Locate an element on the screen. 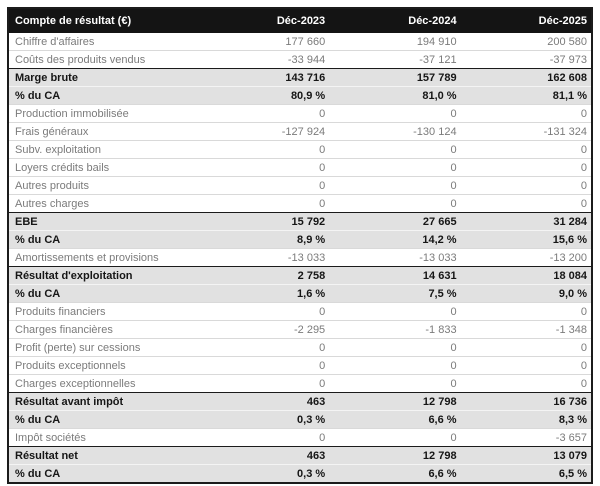  row-label: Coûts des produits vendus is located at coordinates (80, 59).